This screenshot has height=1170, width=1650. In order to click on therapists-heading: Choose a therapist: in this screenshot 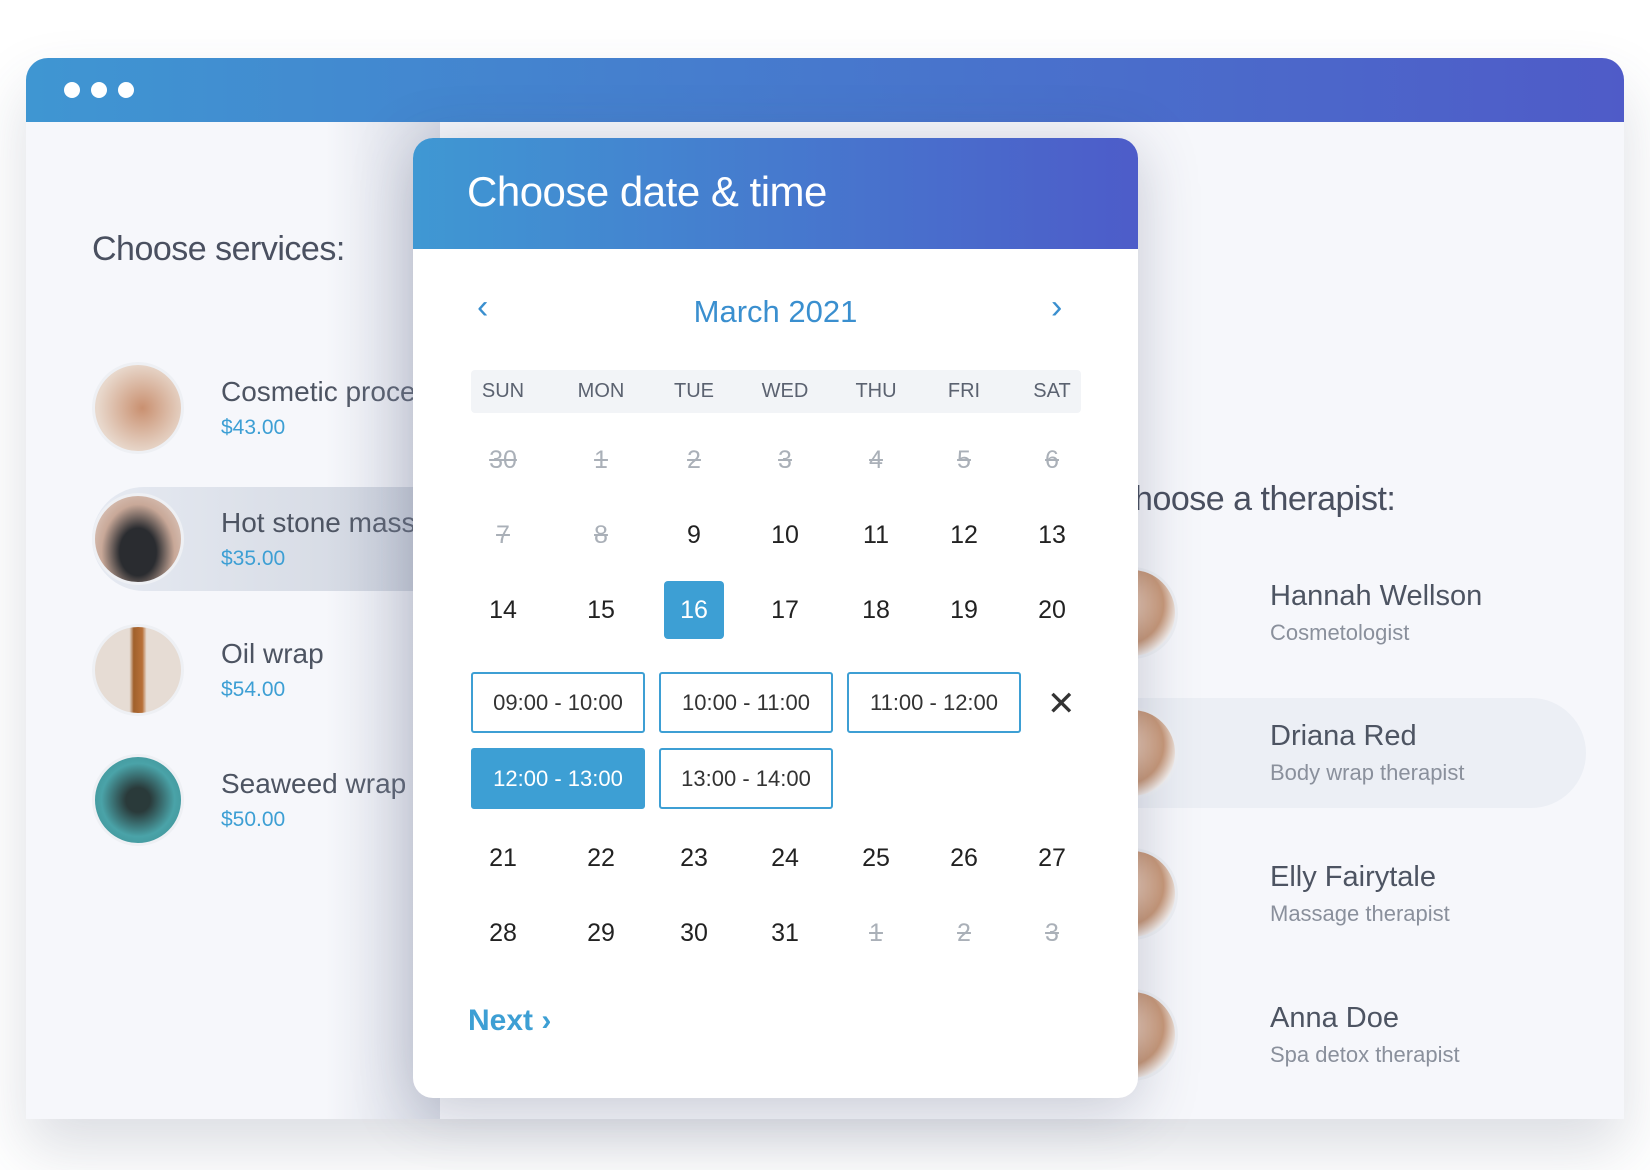, I will do `click(1253, 499)`.